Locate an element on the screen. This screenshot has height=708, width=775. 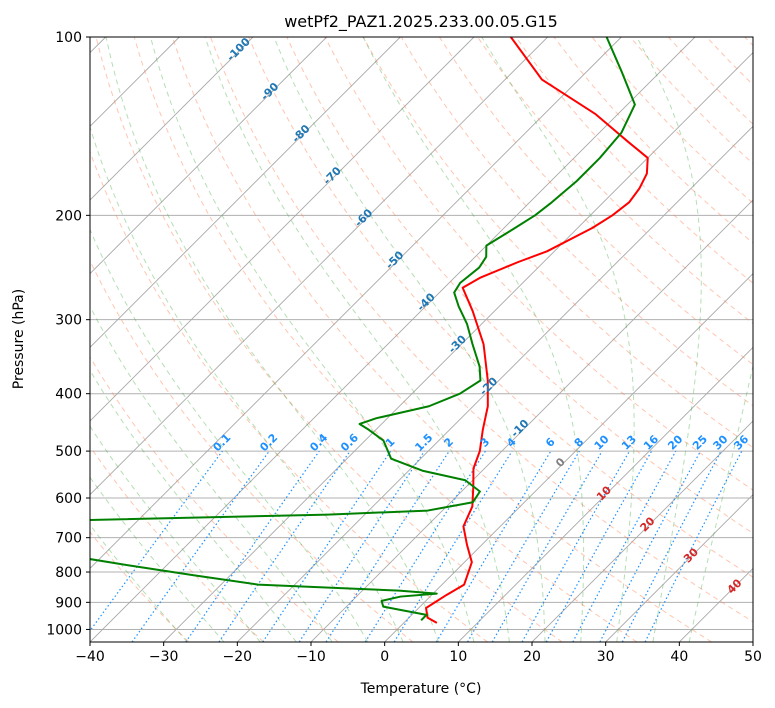
chart-title: wetPf2_PAZ1.2025.233.00.05.G15 is located at coordinates (421, 22).